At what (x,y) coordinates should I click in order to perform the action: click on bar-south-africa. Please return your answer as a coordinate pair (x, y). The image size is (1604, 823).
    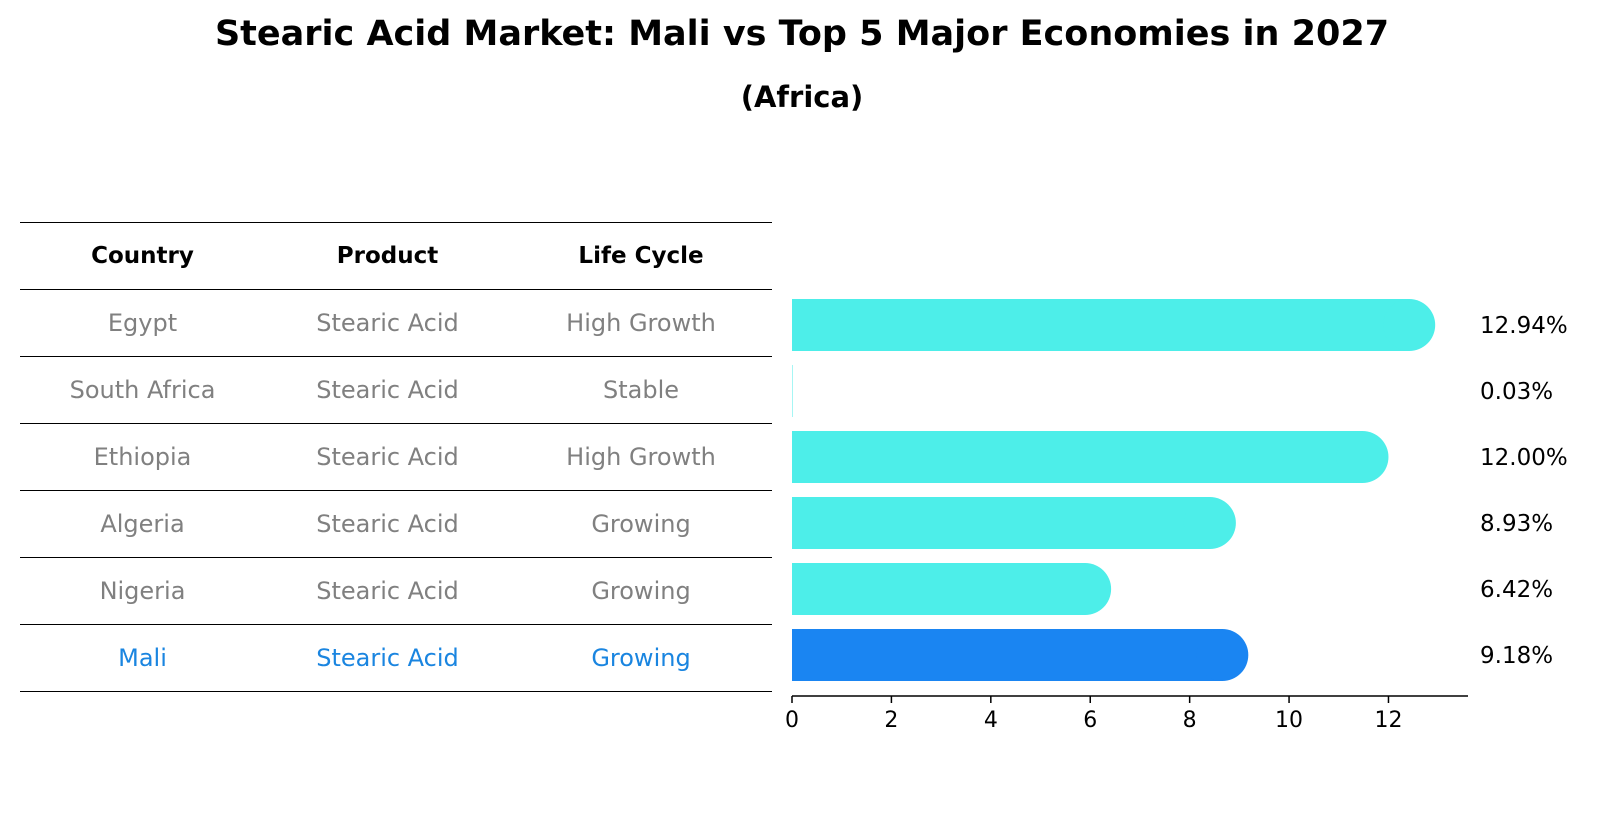
    Looking at the image, I should click on (792, 391).